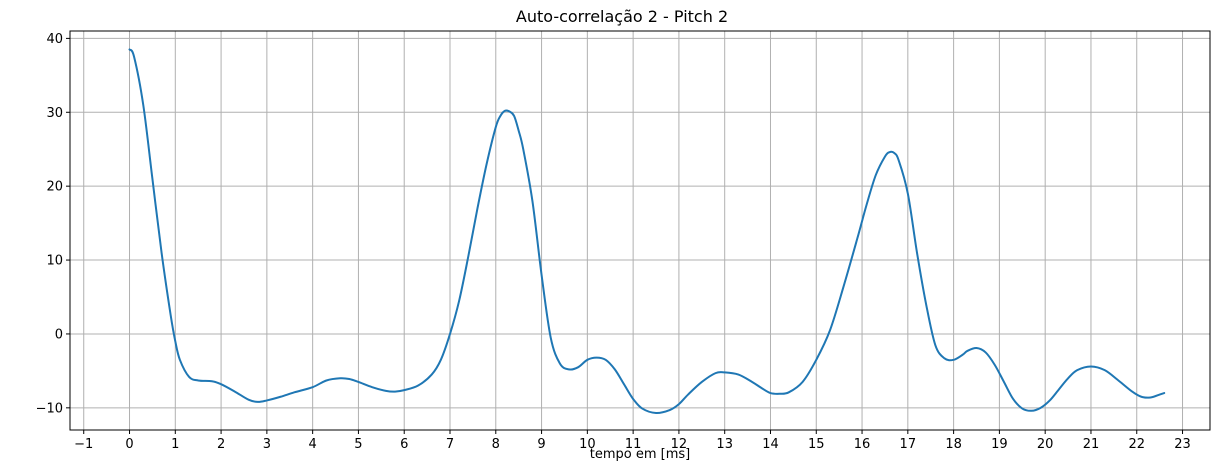  I want to click on x-tick-label: 14, so click(770, 444).